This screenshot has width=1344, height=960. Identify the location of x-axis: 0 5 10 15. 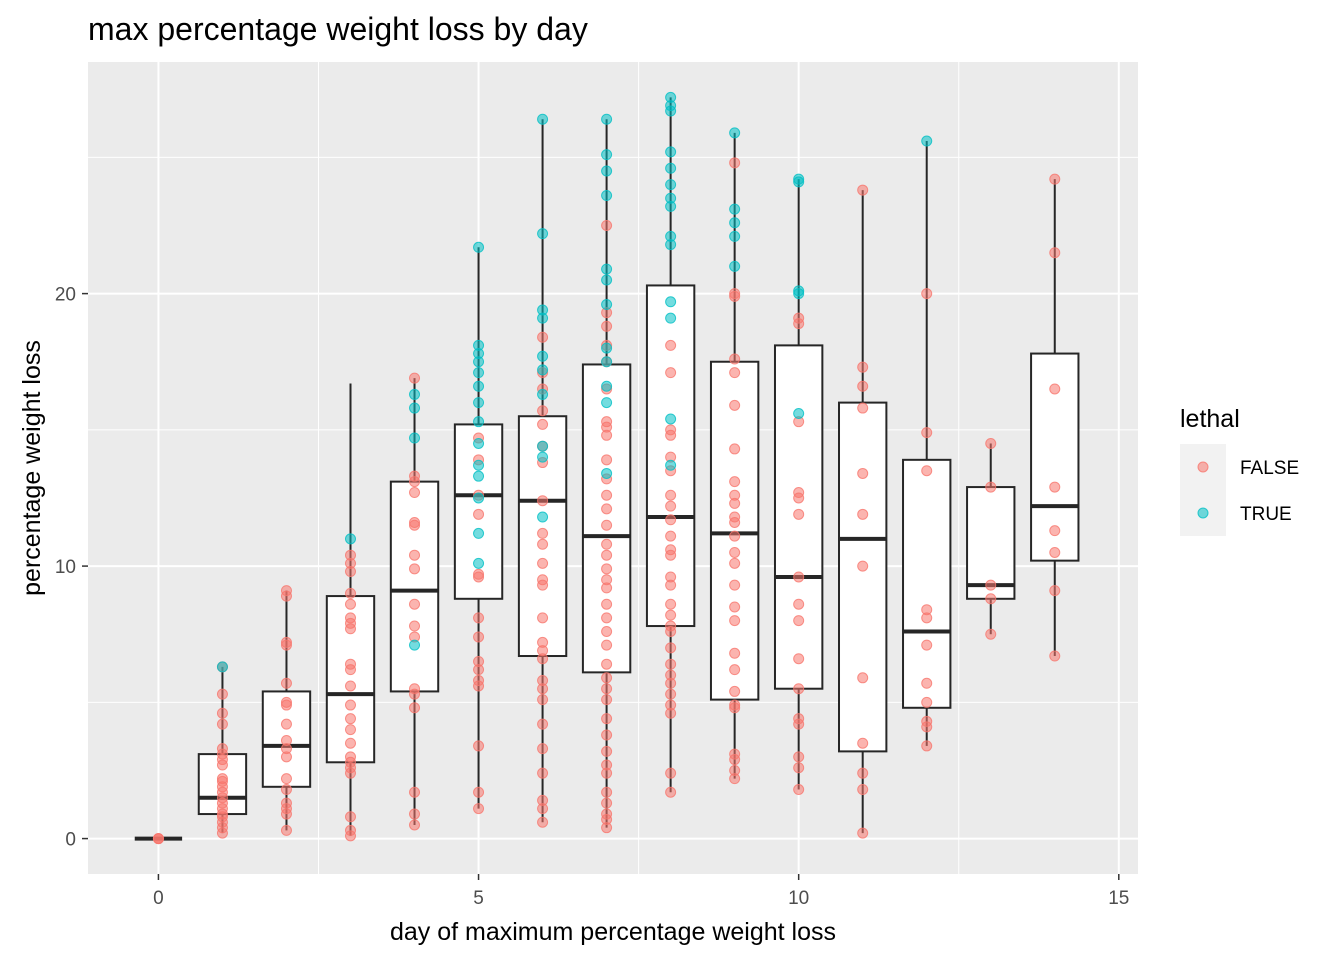
(641, 891).